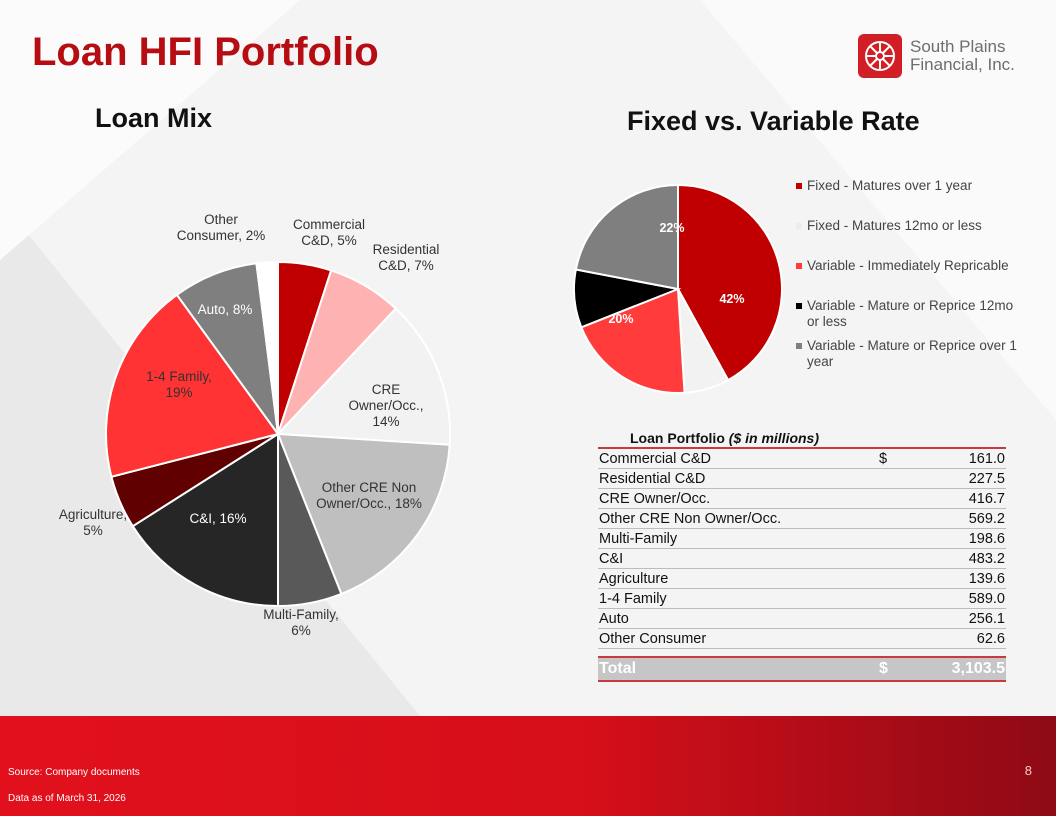  Describe the element at coordinates (385, 405) in the screenshot. I see `loan-mix-data-label: CRE Owner/Occ., 14%` at that location.